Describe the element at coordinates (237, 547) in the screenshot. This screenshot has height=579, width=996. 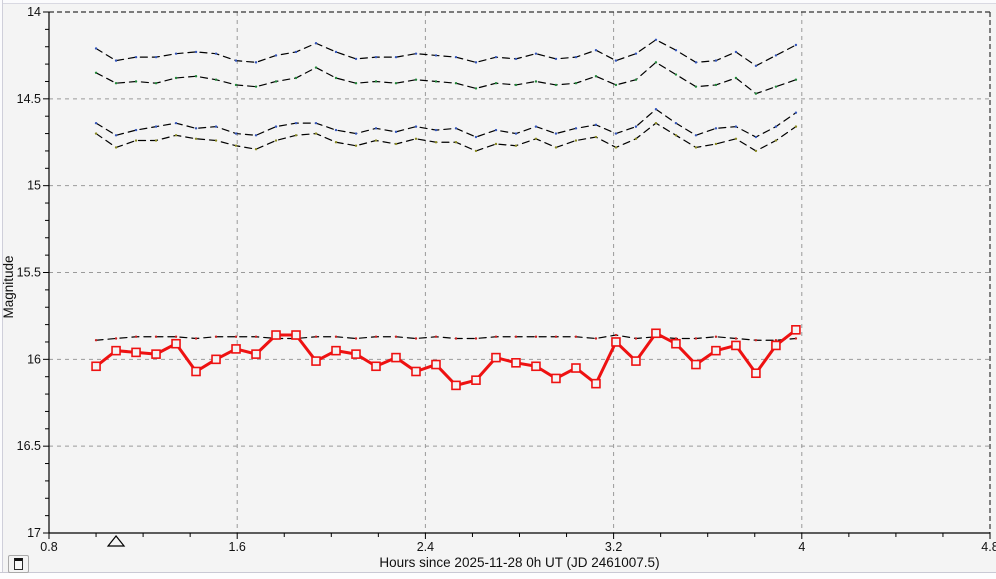
I see `x-tick-label: 1.6` at that location.